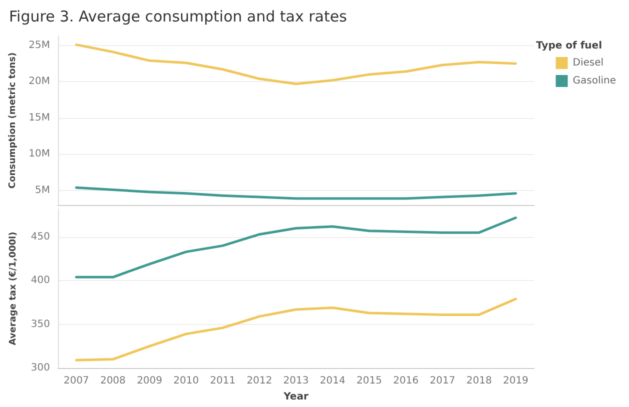  Describe the element at coordinates (333, 381) in the screenshot. I see `x-tick-label: 2014` at that location.